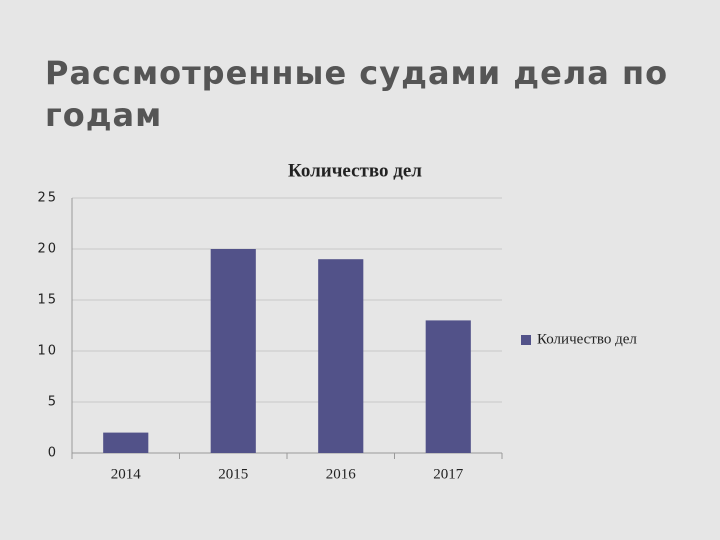  I want to click on legend-swatch, so click(526, 340).